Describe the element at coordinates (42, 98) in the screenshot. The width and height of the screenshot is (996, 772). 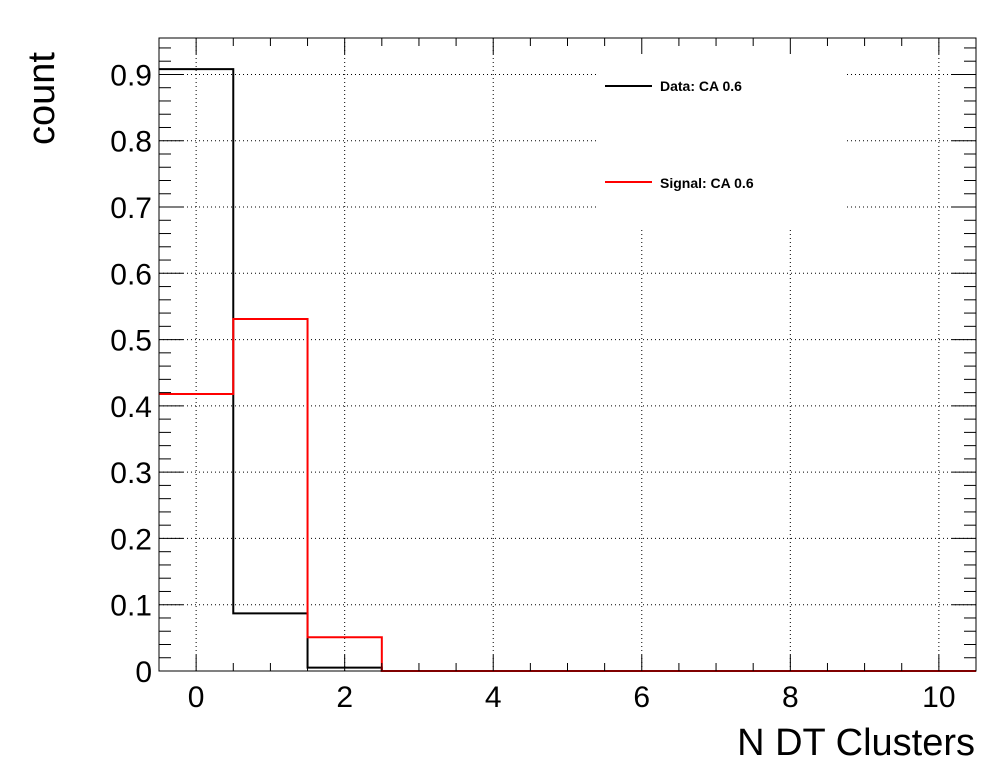
I see `y-axis-title: count` at that location.